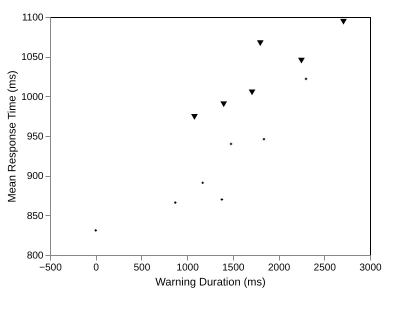  What do you see at coordinates (35, 176) in the screenshot?
I see `y-tick-label: 900` at bounding box center [35, 176].